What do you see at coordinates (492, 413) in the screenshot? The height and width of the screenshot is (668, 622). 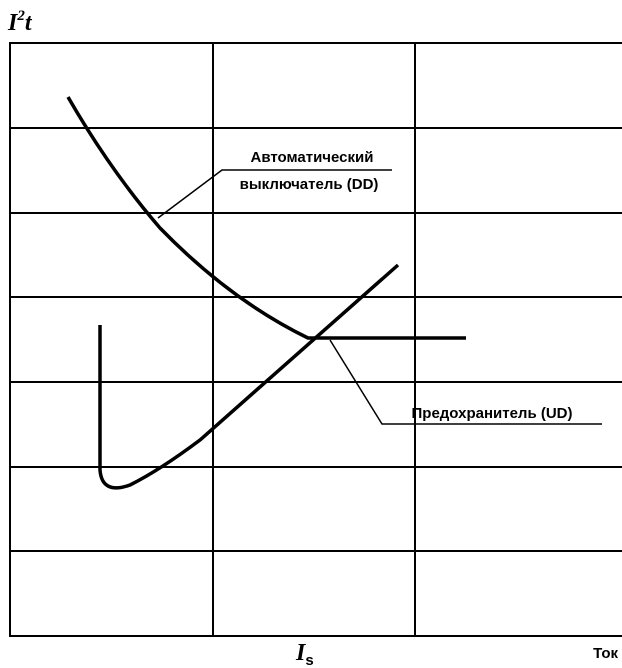 I see `fuse-label: Предохранитель (UD)` at bounding box center [492, 413].